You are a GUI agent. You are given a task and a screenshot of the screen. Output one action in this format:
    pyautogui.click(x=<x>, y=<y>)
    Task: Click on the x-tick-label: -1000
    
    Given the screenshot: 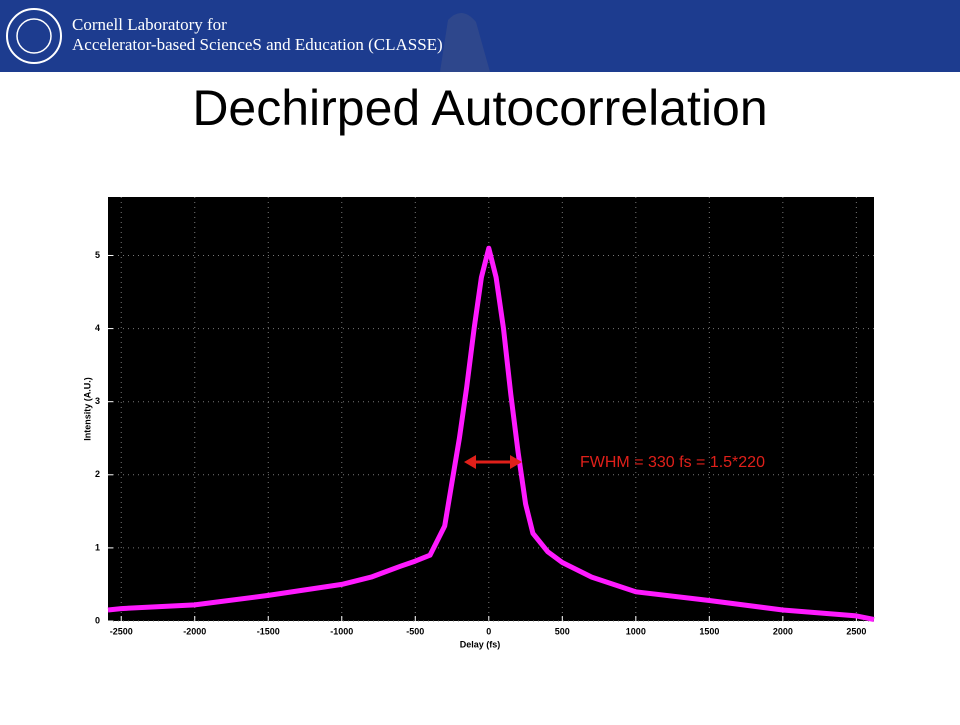 What is the action you would take?
    pyautogui.click(x=341, y=631)
    